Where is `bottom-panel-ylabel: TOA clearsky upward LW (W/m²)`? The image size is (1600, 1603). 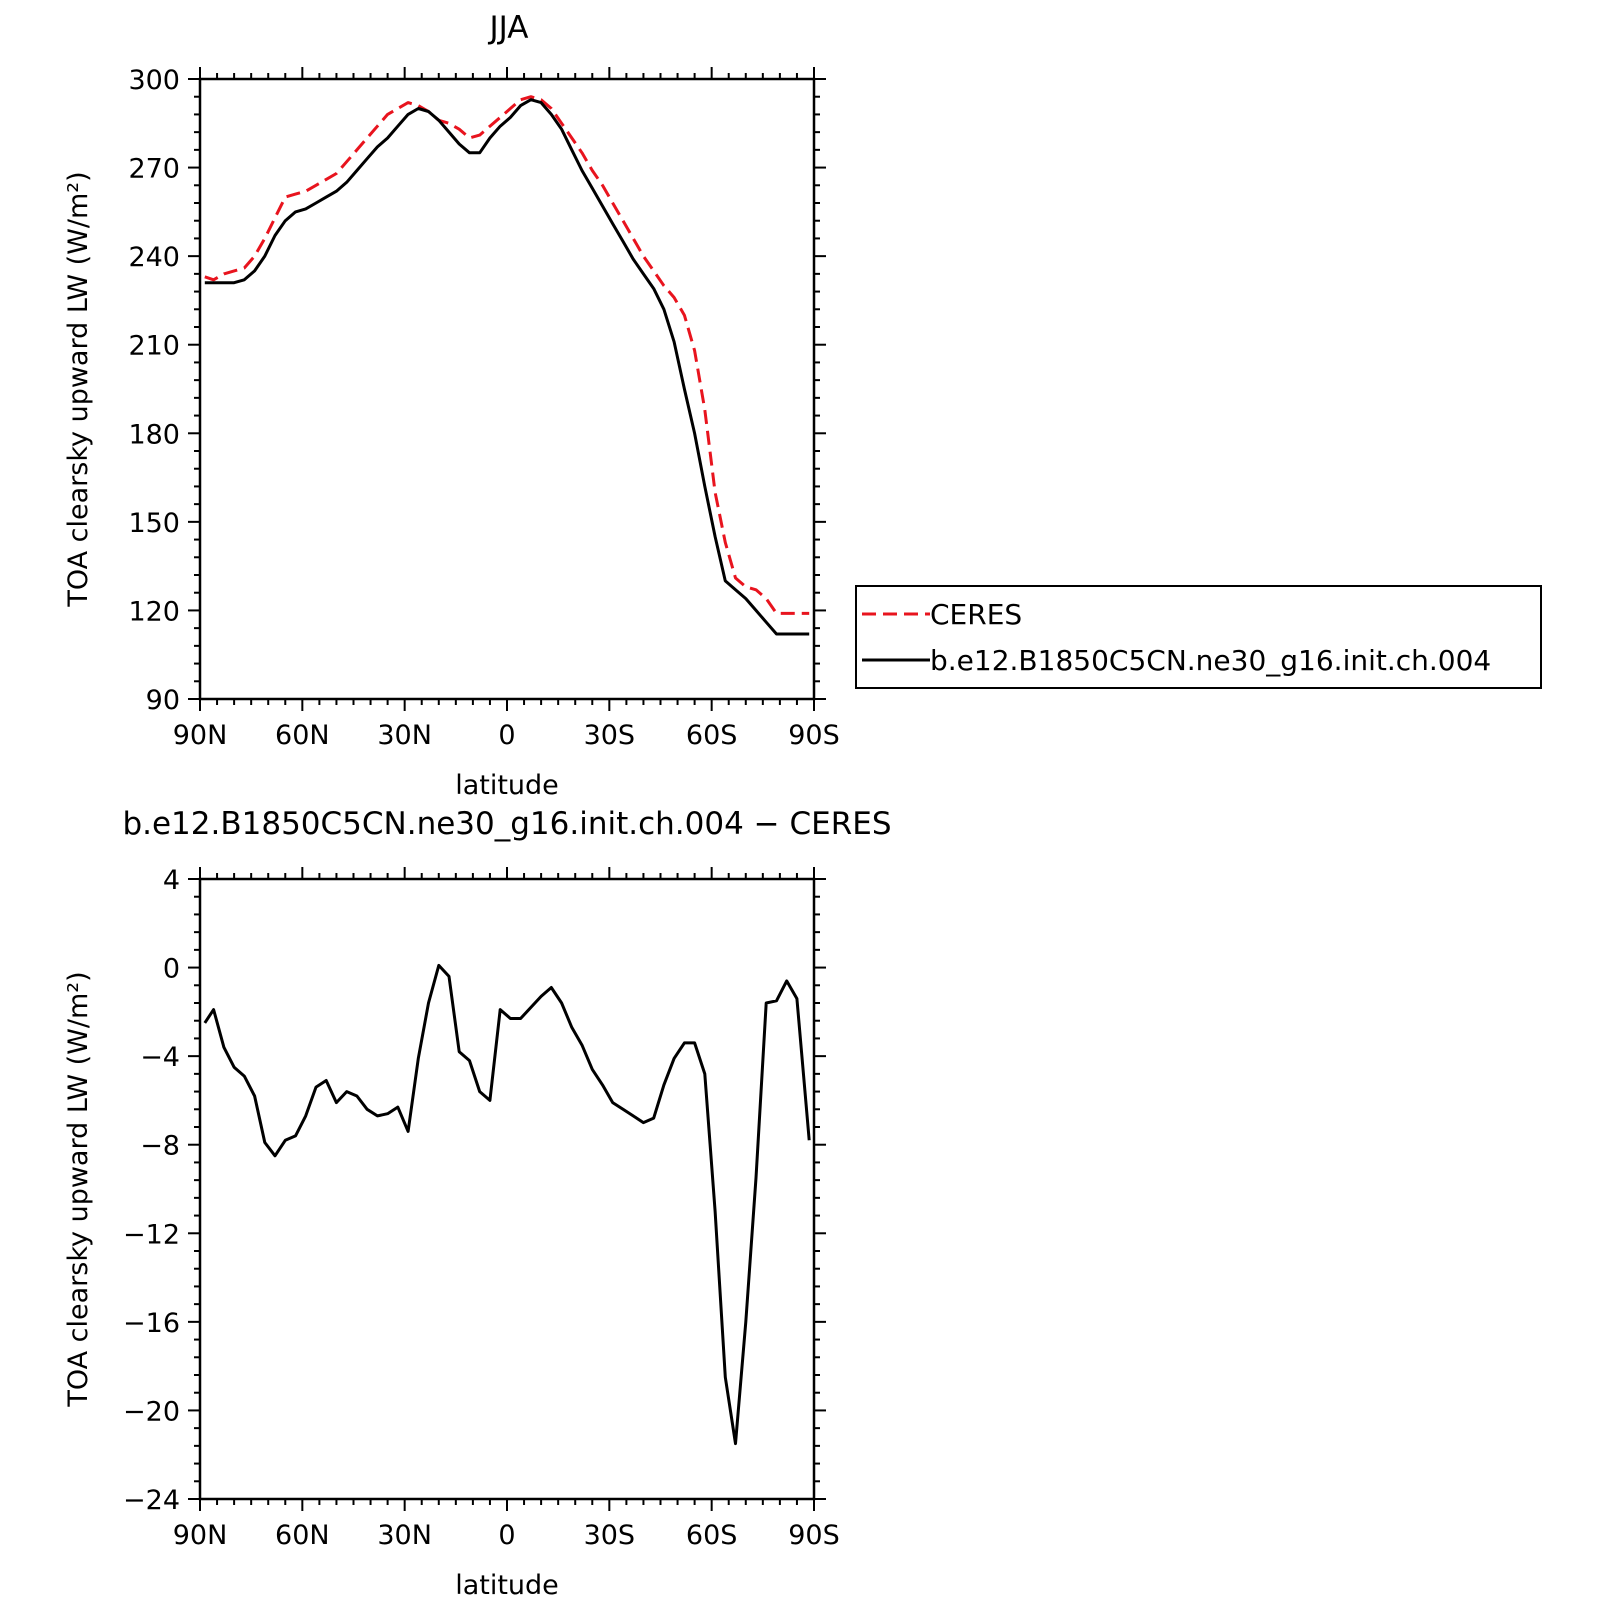
bottom-panel-ylabel: TOA clearsky upward LW (W/m²) is located at coordinates (78, 1189).